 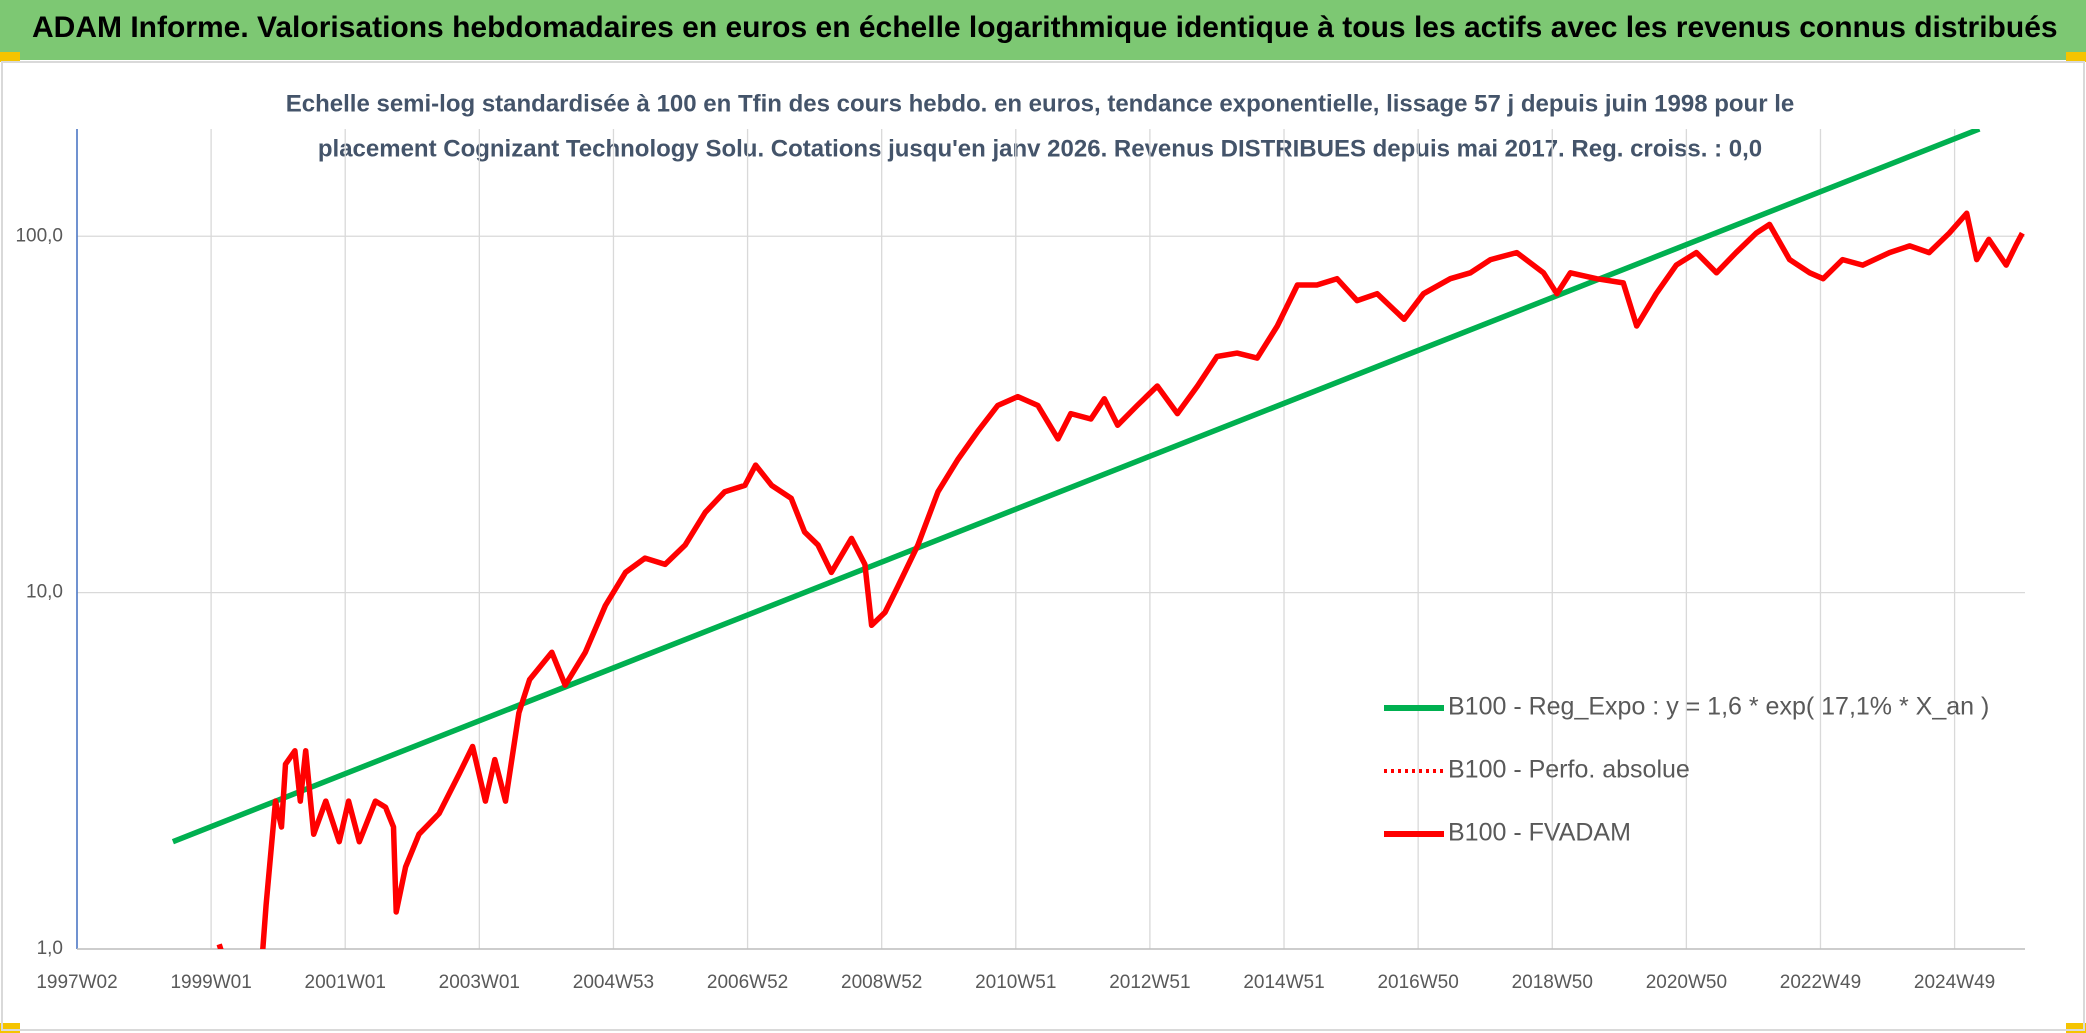 I want to click on x-tick-label: 2004W53, so click(x=613, y=982).